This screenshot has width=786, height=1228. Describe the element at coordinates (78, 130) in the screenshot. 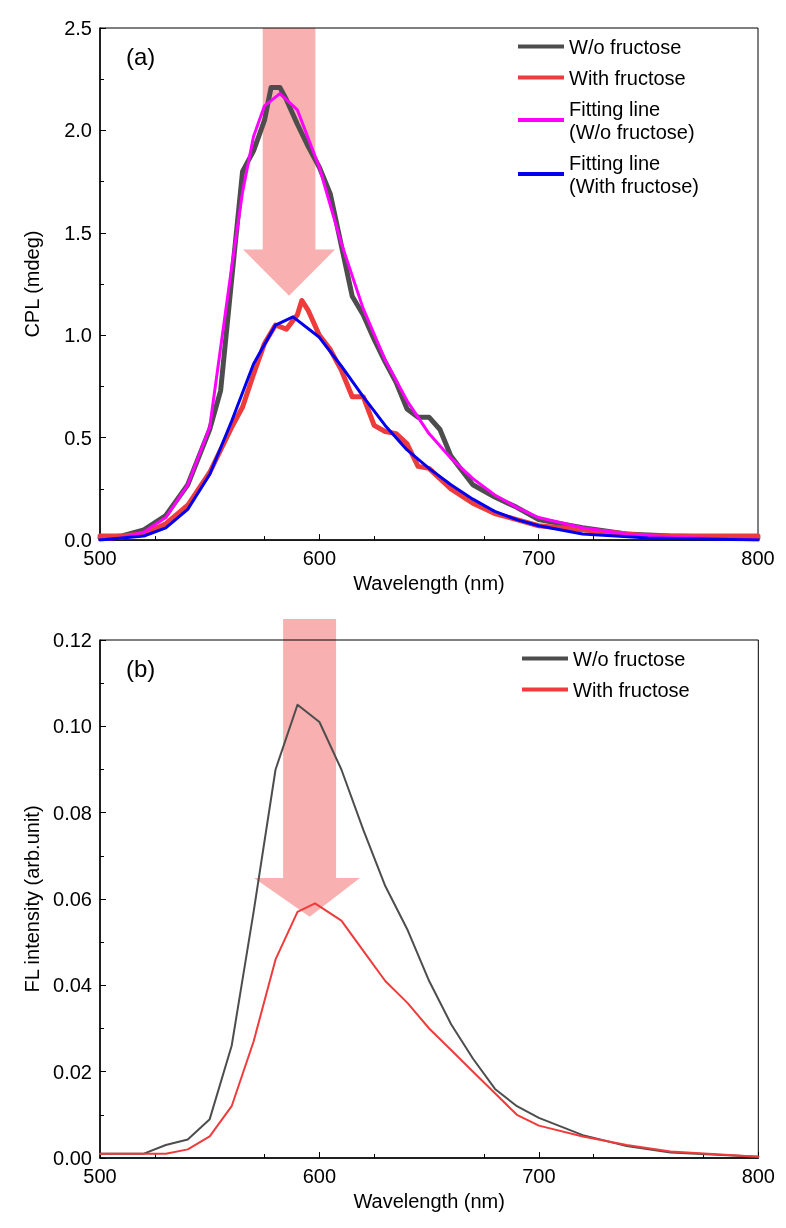

I see `y-tick-label: 2.0` at that location.